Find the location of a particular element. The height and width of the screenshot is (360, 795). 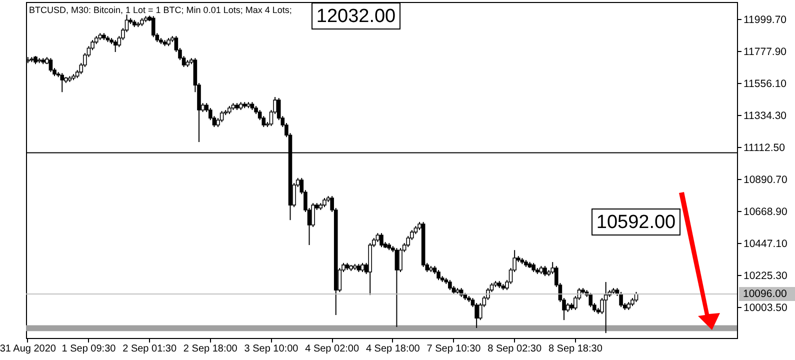

ref-line-label: 10096.00 is located at coordinates (765, 294).